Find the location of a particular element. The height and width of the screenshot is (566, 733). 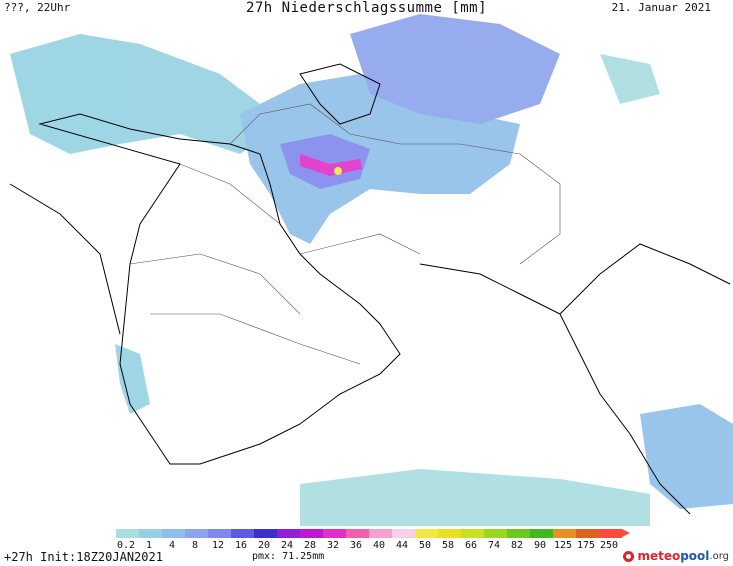

color-scale-label: 250 is located at coordinates (609, 545).